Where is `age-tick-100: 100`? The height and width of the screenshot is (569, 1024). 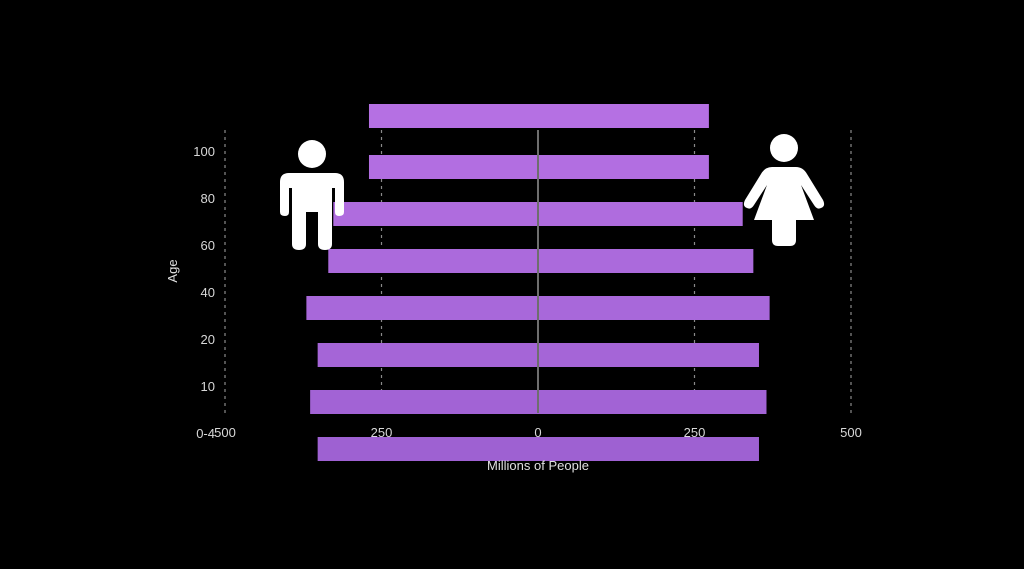
age-tick-100: 100 is located at coordinates (204, 151).